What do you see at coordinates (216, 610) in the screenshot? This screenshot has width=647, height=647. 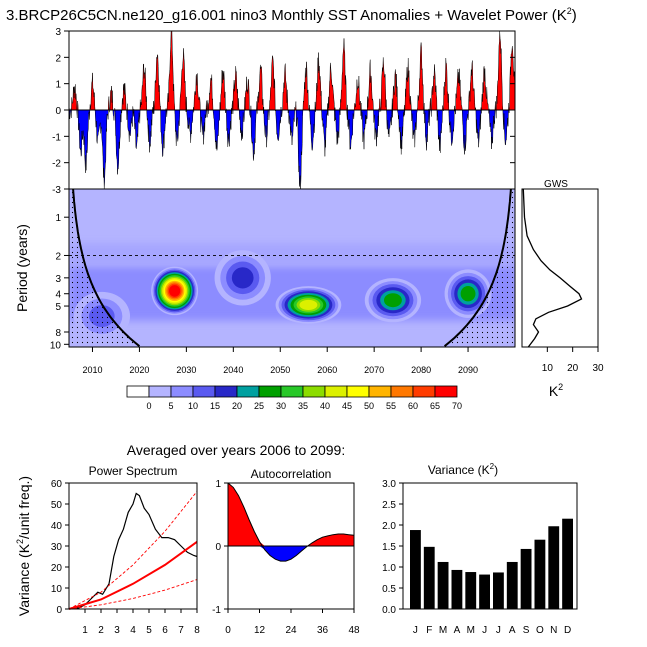 I see `autocorrelation-y-tick-label: -1` at bounding box center [216, 610].